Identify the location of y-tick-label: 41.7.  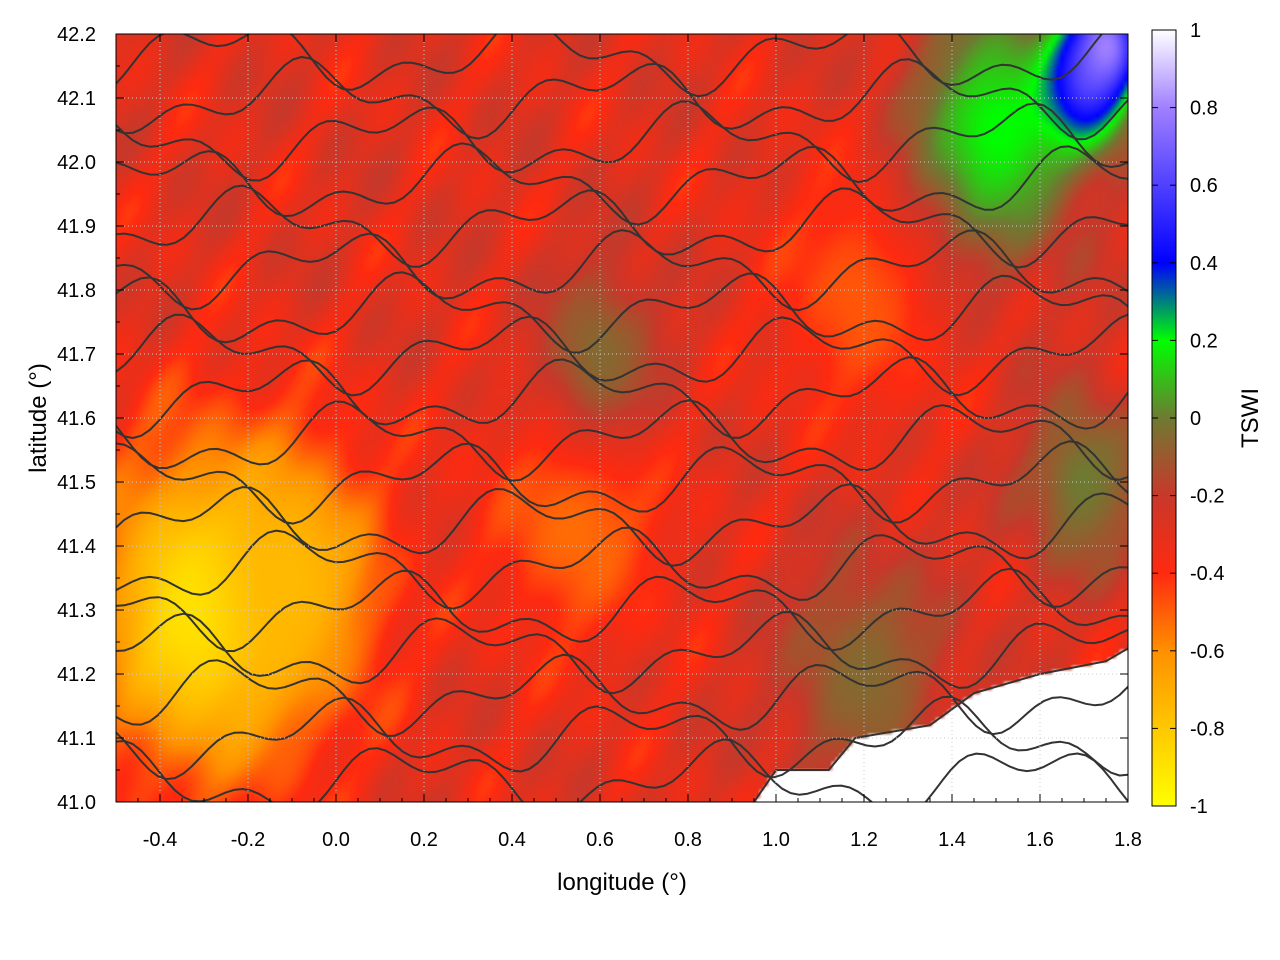
(76, 355).